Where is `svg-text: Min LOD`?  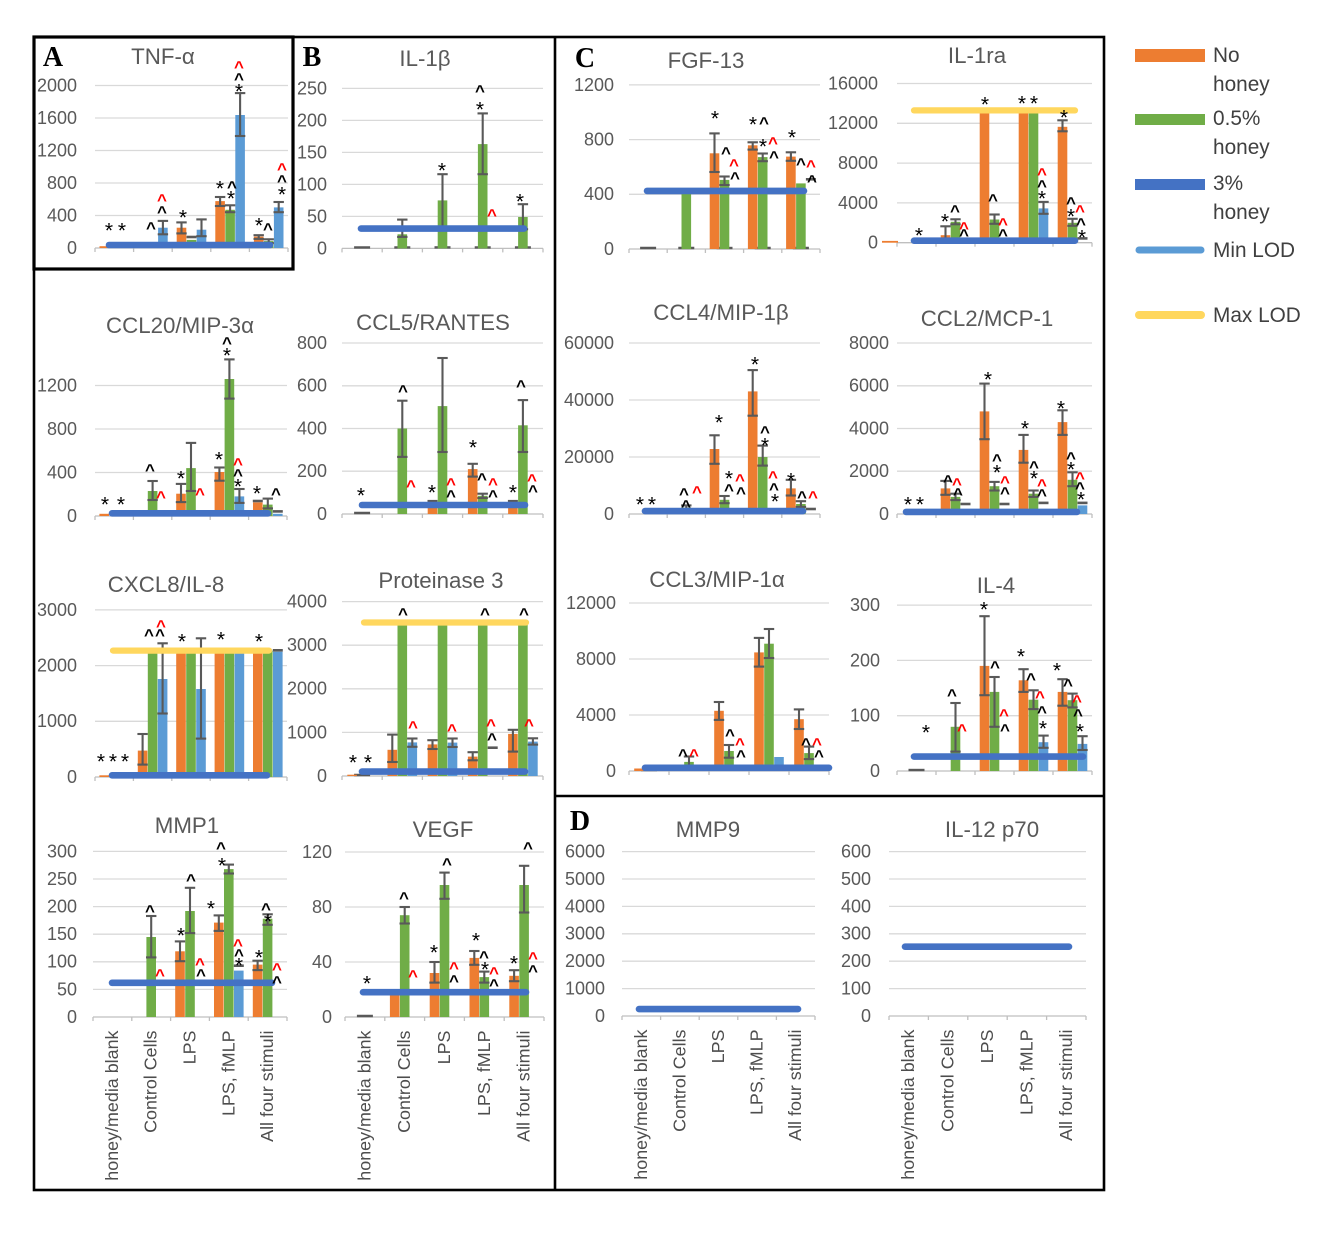
svg-text: Min LOD is located at coordinates (1254, 250).